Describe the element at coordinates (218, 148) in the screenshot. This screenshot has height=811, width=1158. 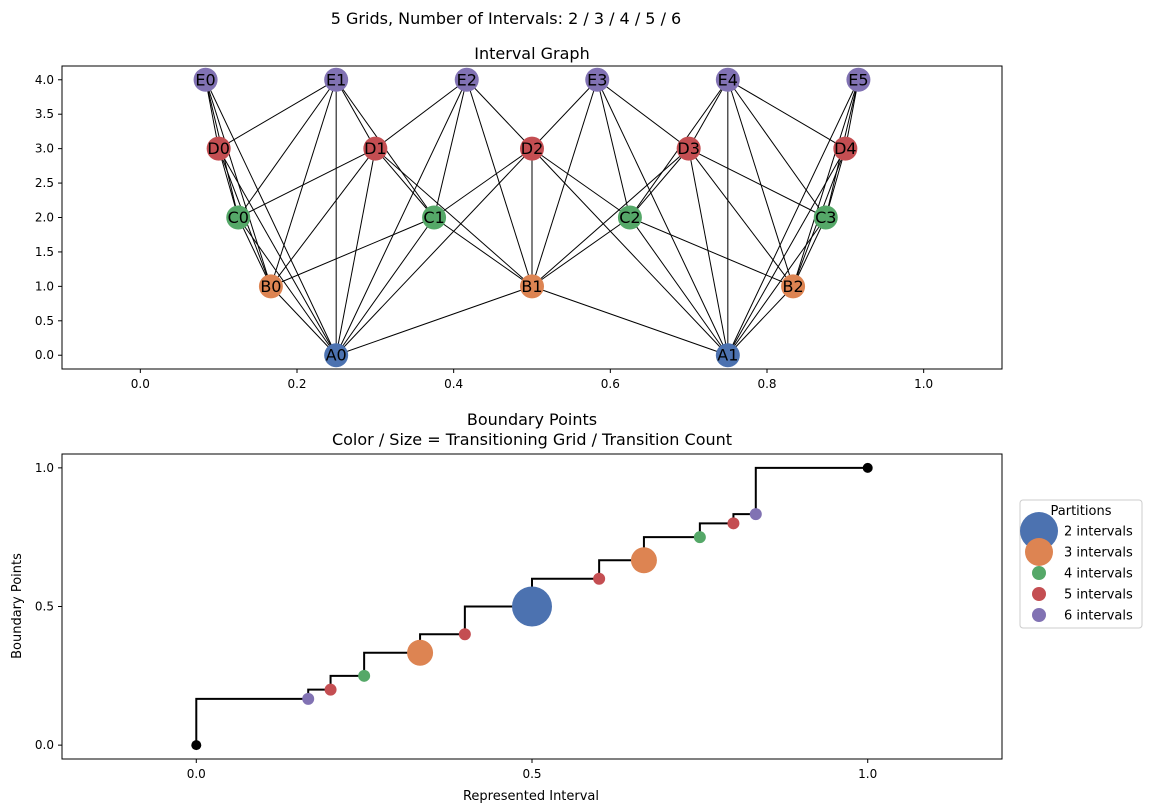
I see `node-D0` at that location.